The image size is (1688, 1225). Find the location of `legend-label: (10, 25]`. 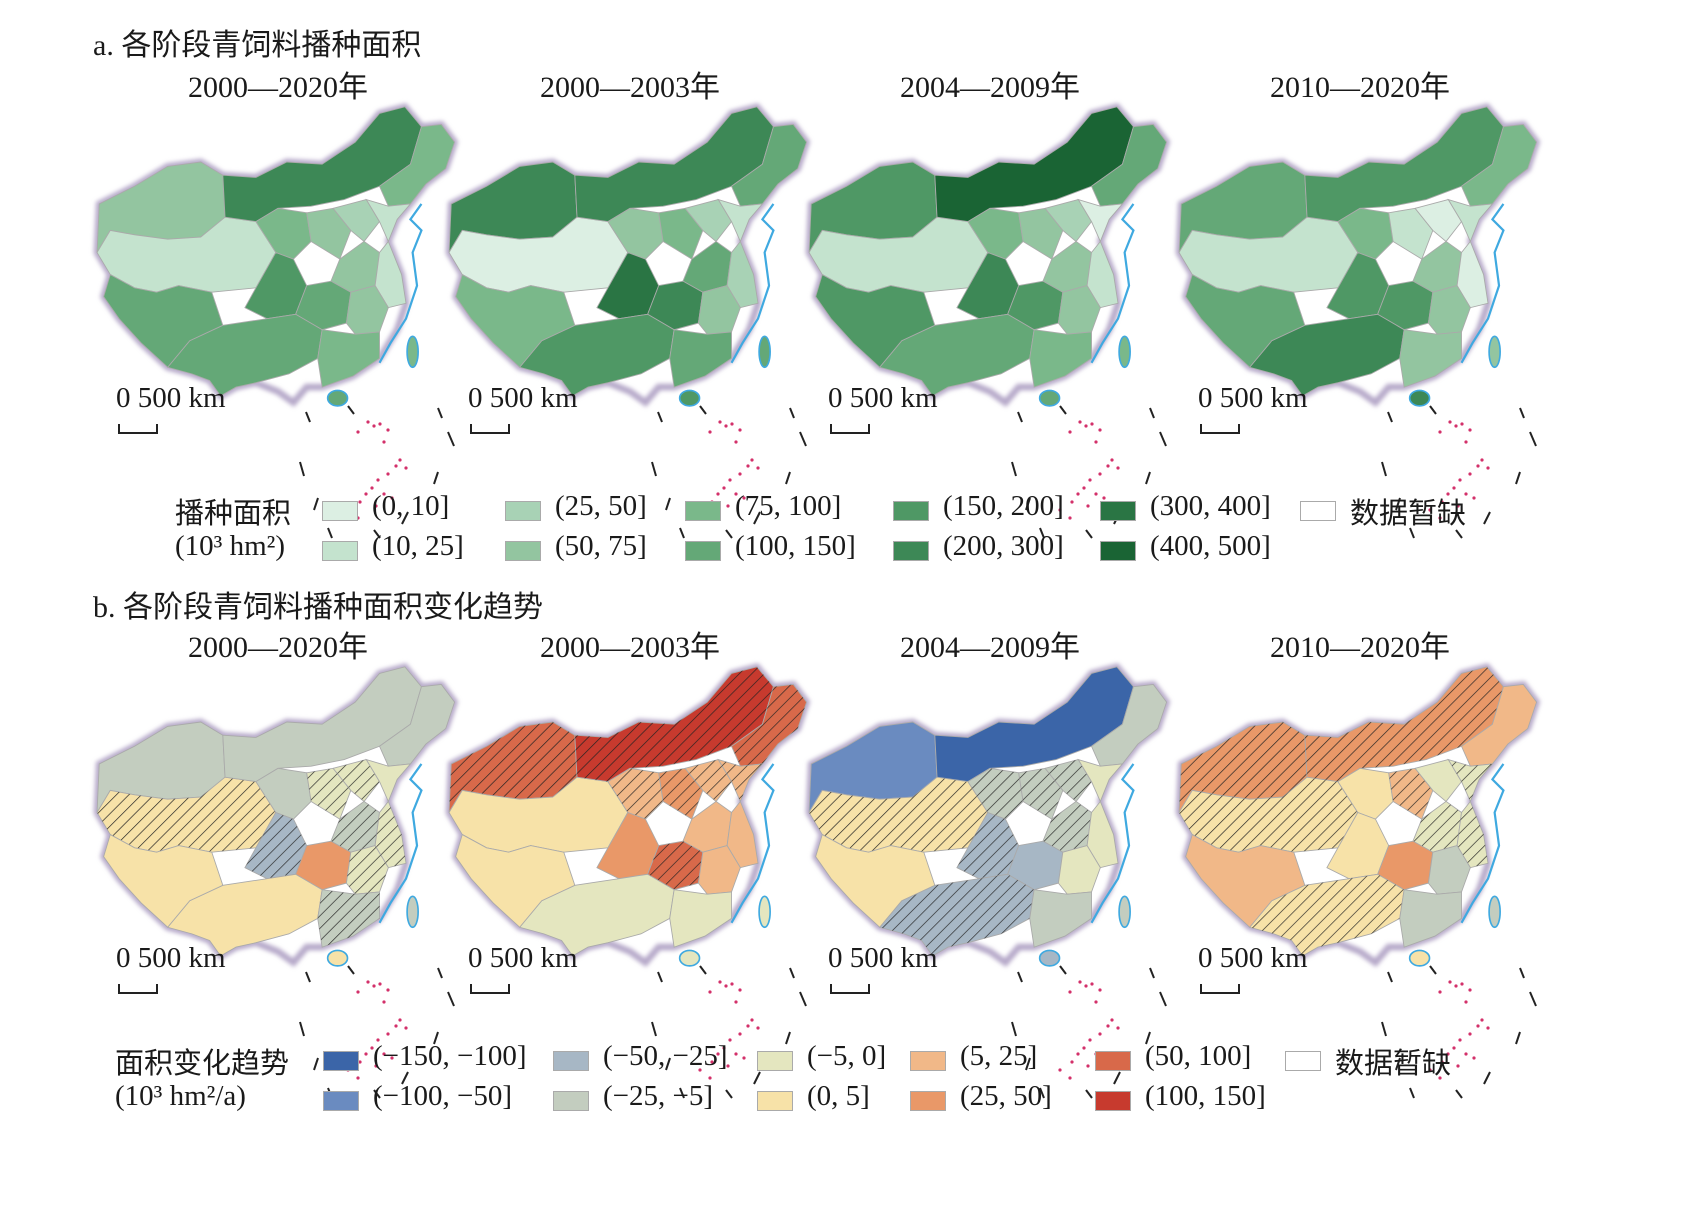

legend-label: (10, 25] is located at coordinates (418, 546).